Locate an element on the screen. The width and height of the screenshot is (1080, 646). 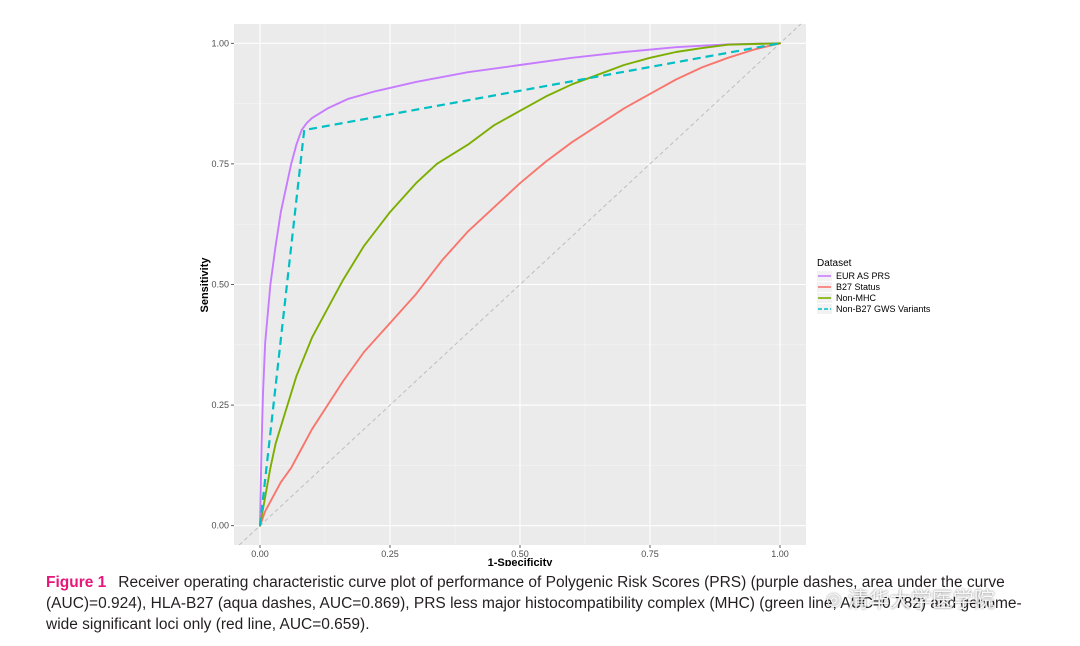
figure-label: Figure 1 is located at coordinates (76, 582).